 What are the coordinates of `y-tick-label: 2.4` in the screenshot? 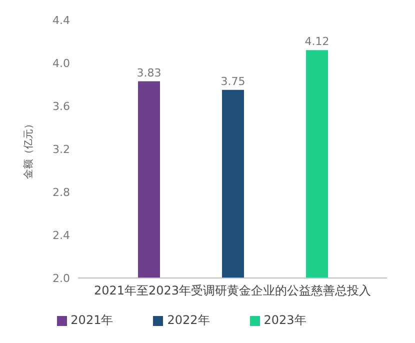 It's located at (61, 235).